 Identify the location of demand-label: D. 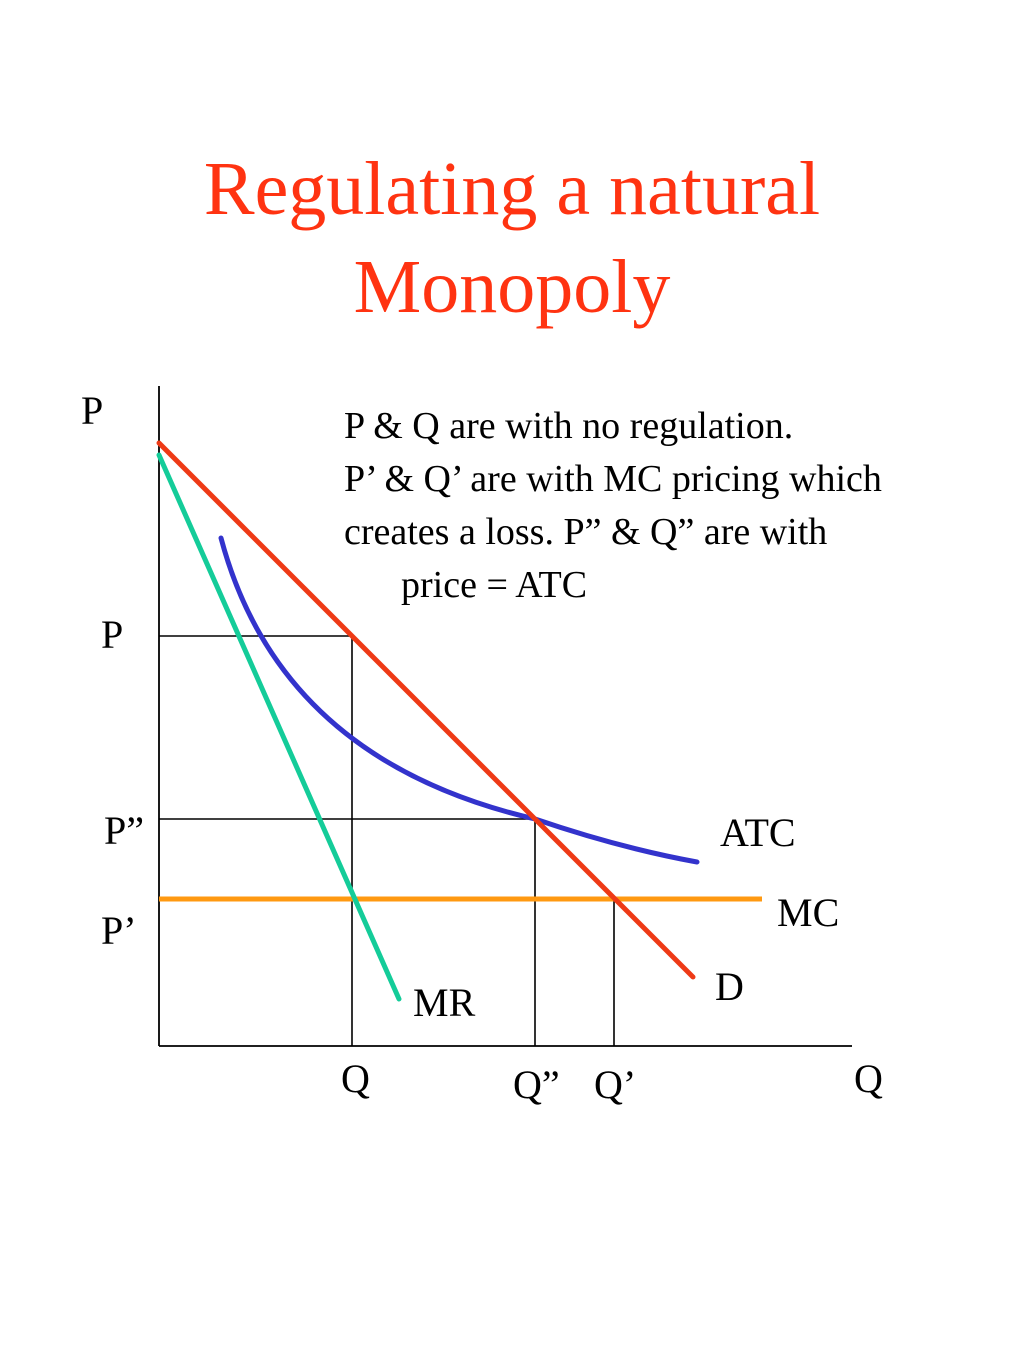
(729, 986).